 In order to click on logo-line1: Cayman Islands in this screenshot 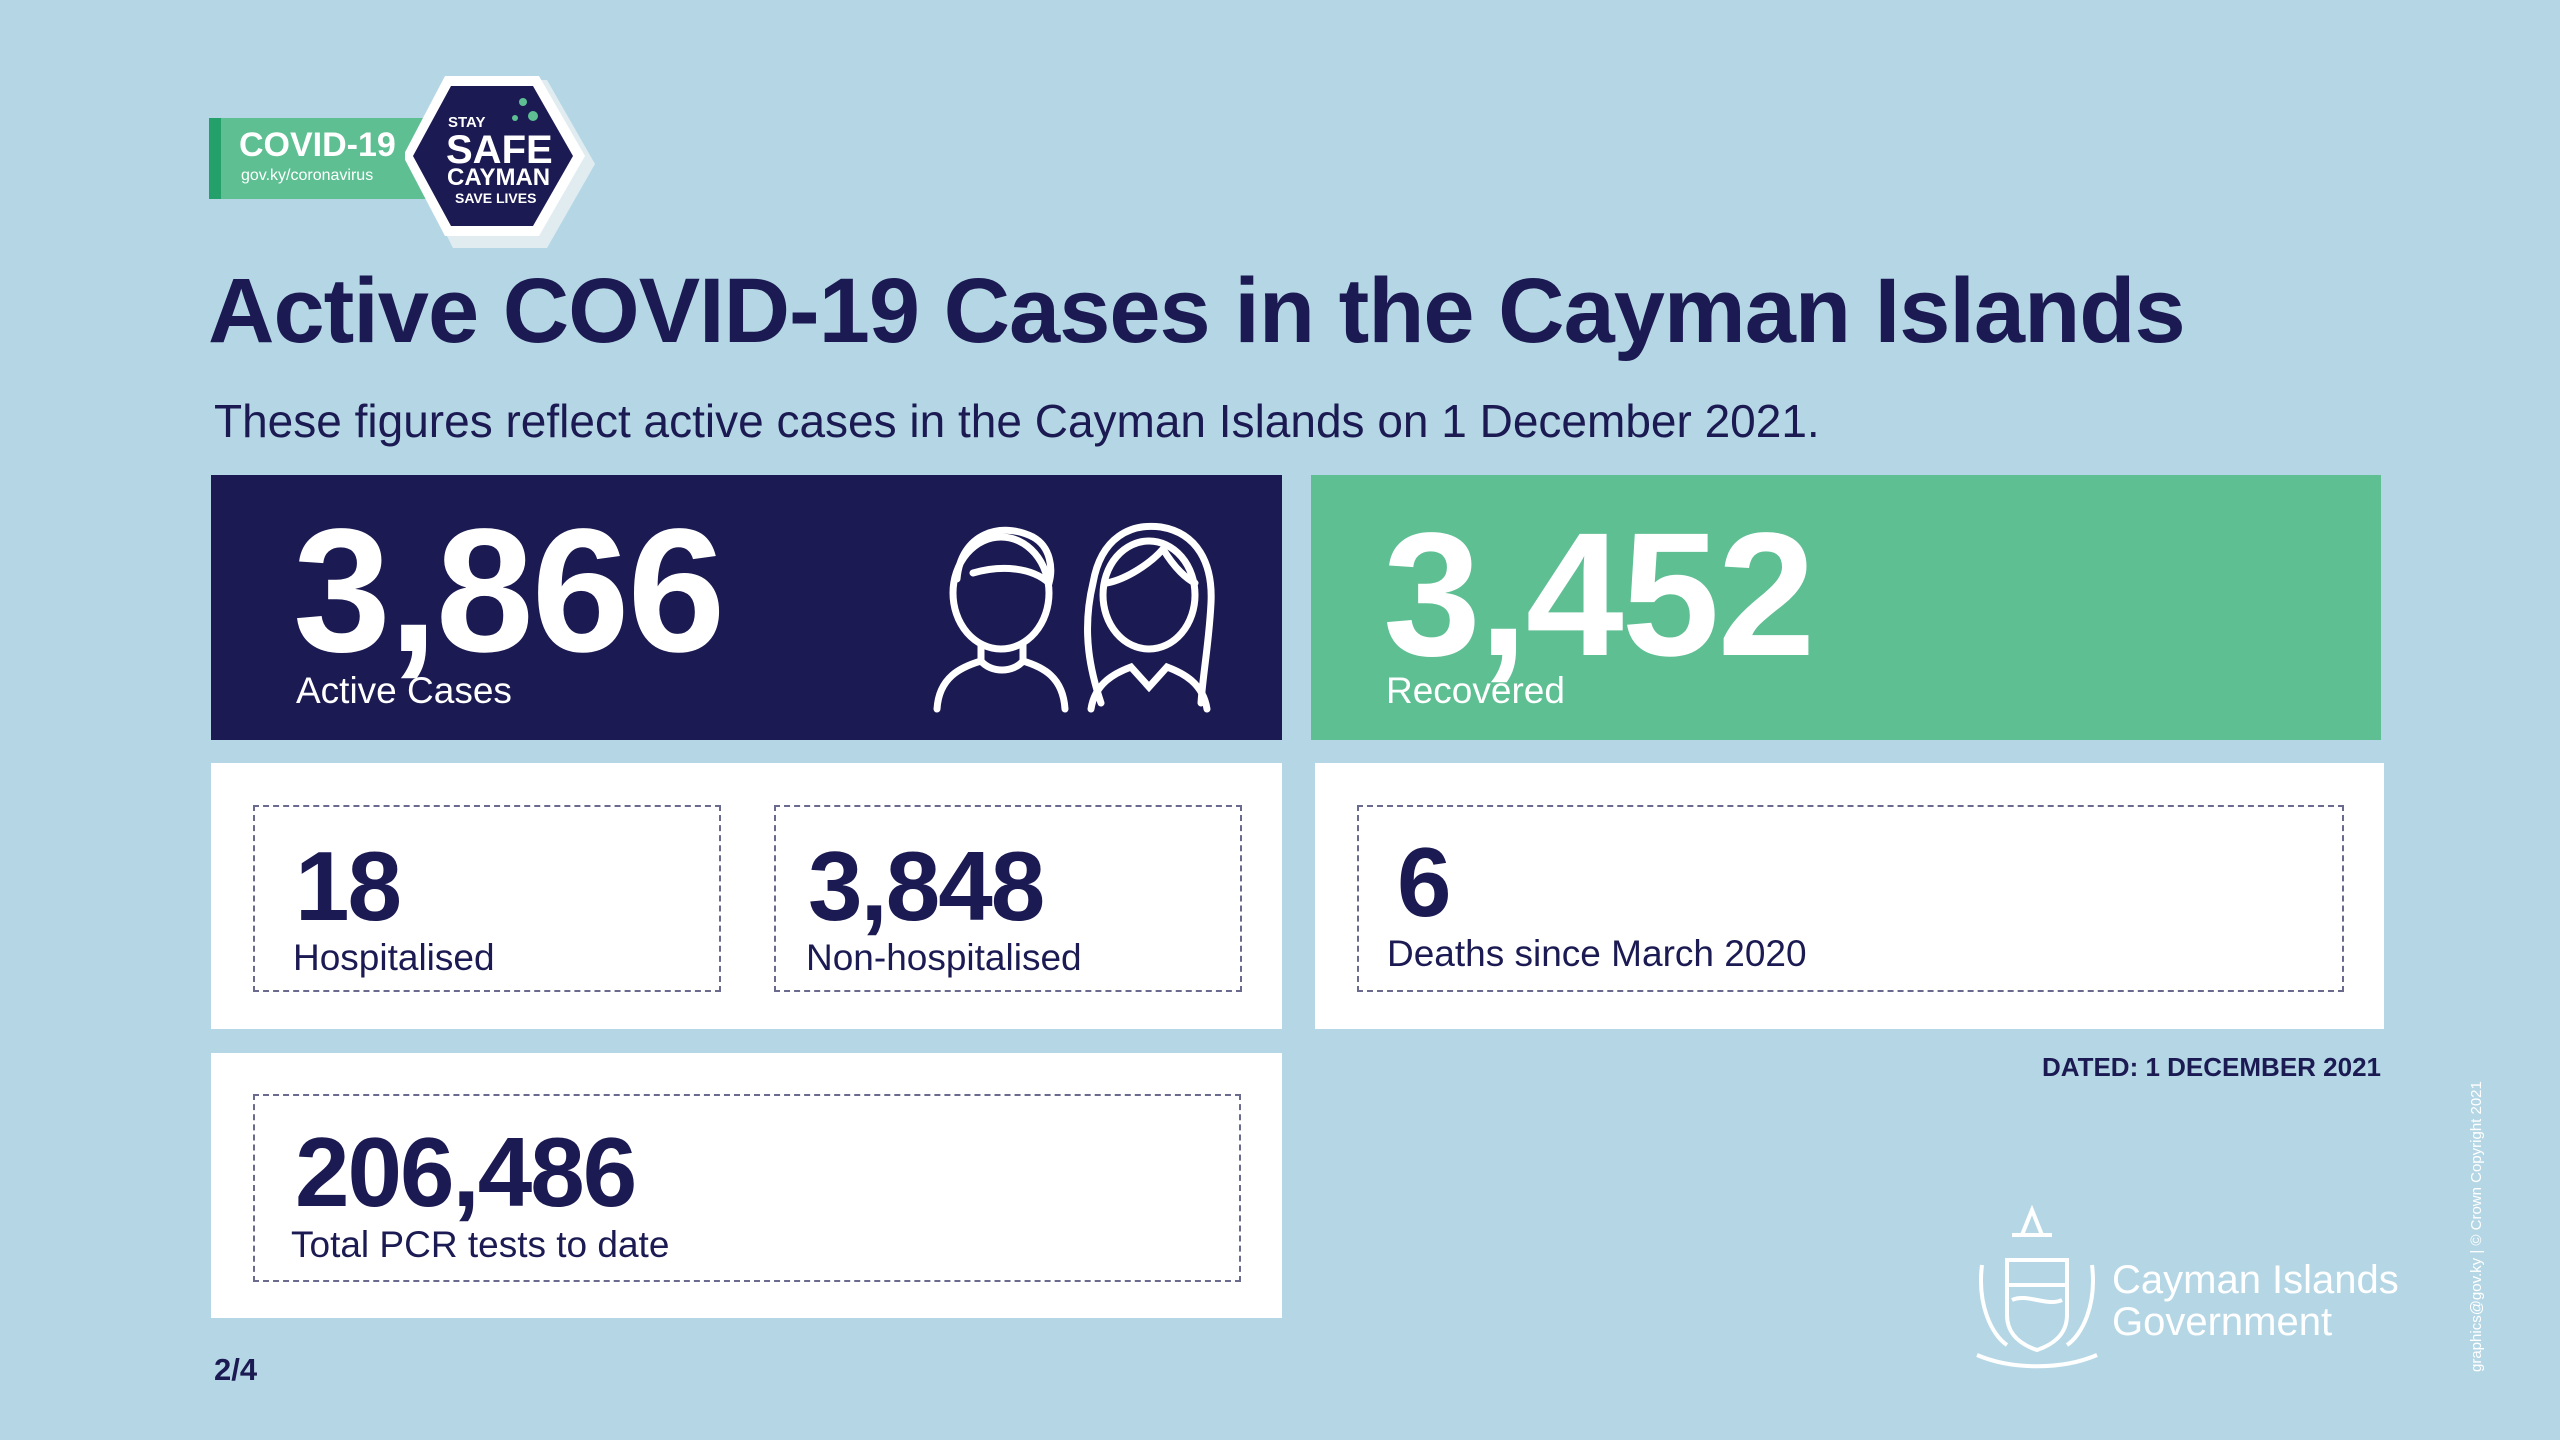, I will do `click(2255, 1280)`.